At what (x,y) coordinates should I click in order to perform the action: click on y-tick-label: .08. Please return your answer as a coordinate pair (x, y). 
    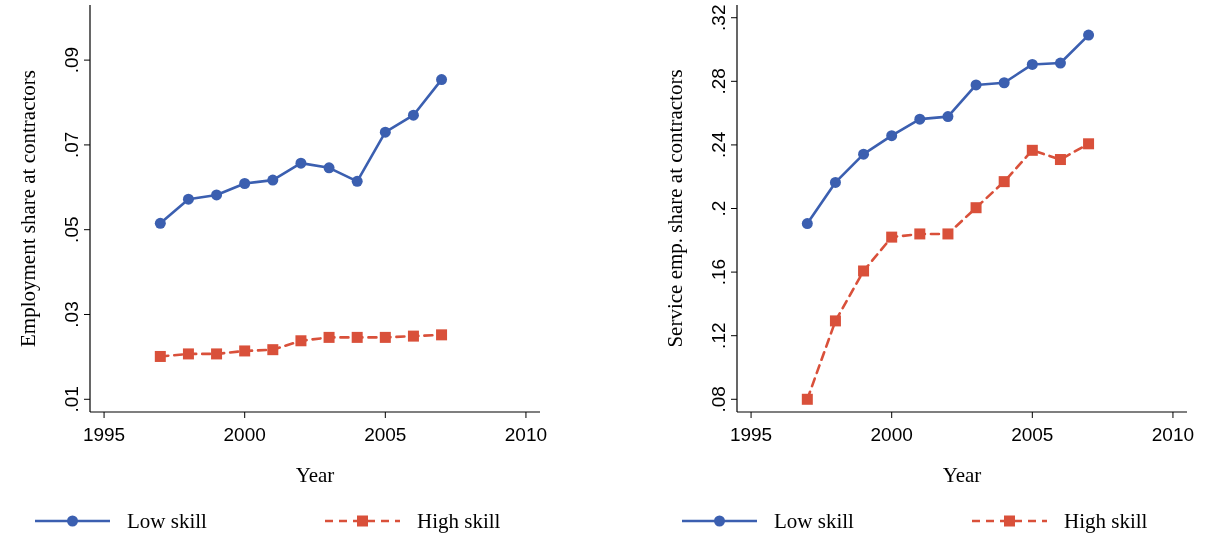
    Looking at the image, I should click on (718, 399).